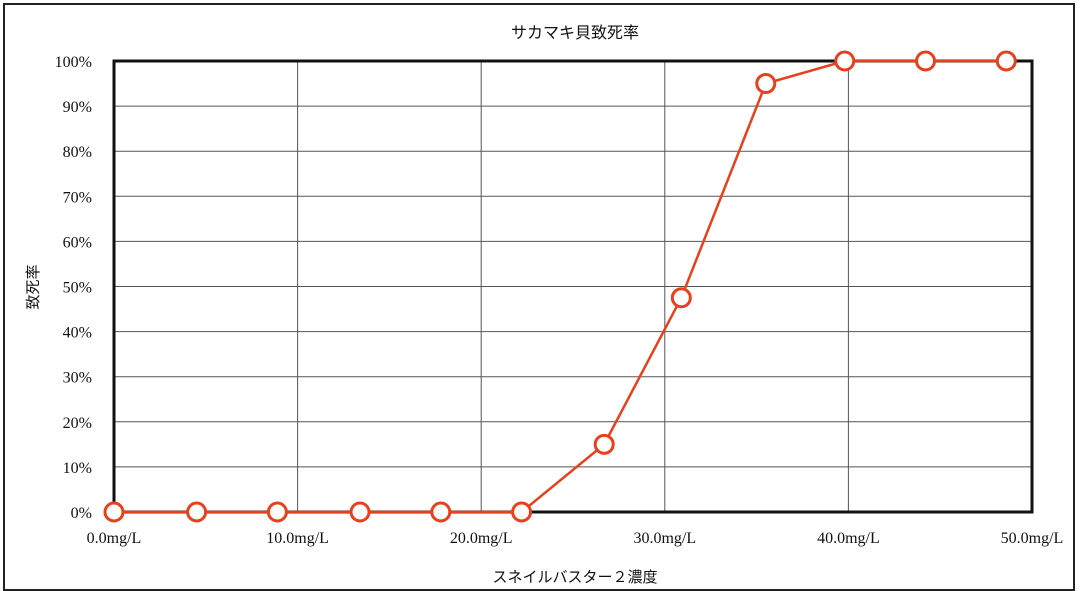  I want to click on y-tick-label: 90%, so click(77, 107).